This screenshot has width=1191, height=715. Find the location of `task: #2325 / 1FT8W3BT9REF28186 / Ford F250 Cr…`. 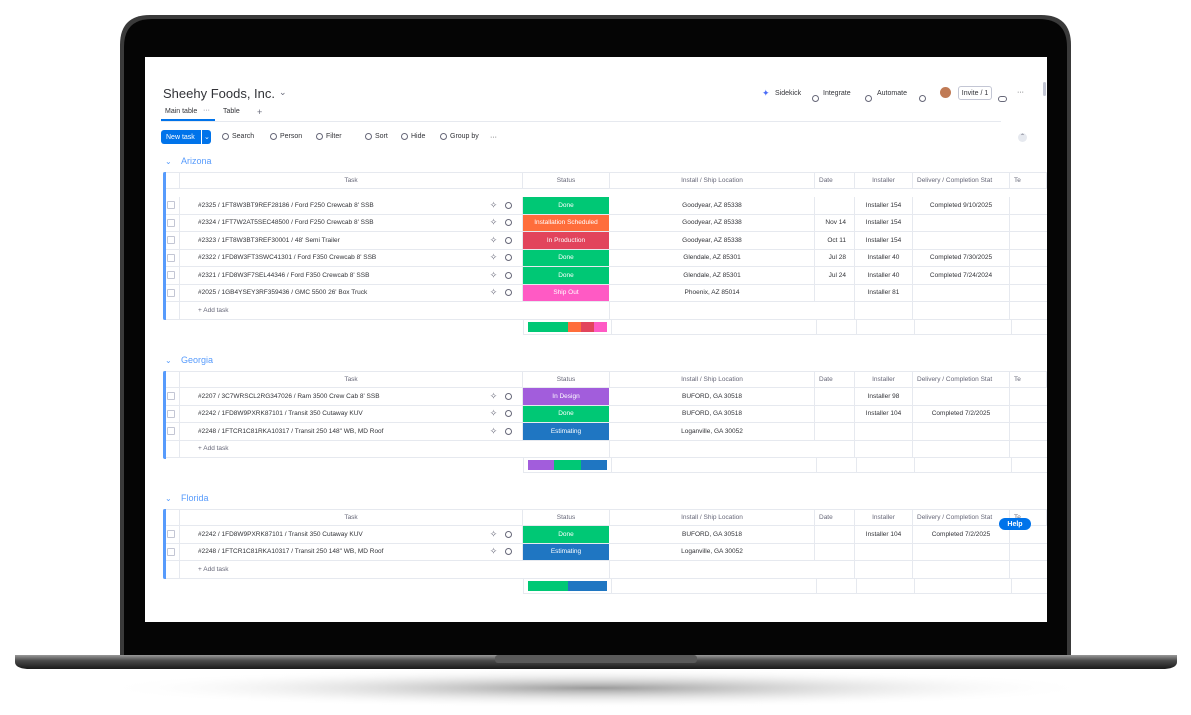

task: #2325 / 1FT8W3BT9REF28186 / Ford F250 Cr… is located at coordinates (286, 205).